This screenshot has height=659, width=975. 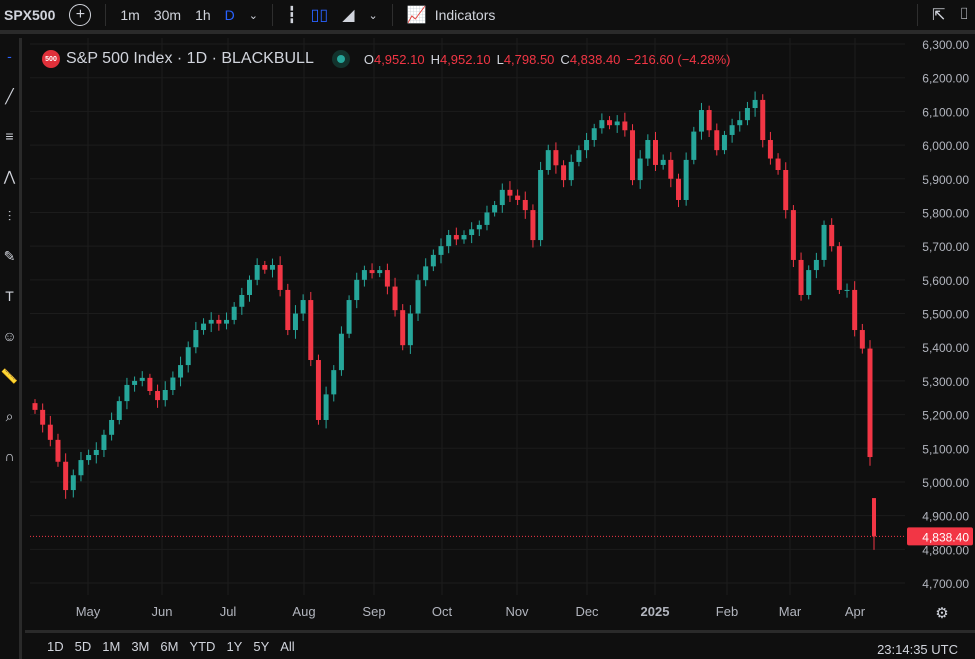 What do you see at coordinates (348, 15) in the screenshot?
I see `area-chart-type-icon: ◢` at bounding box center [348, 15].